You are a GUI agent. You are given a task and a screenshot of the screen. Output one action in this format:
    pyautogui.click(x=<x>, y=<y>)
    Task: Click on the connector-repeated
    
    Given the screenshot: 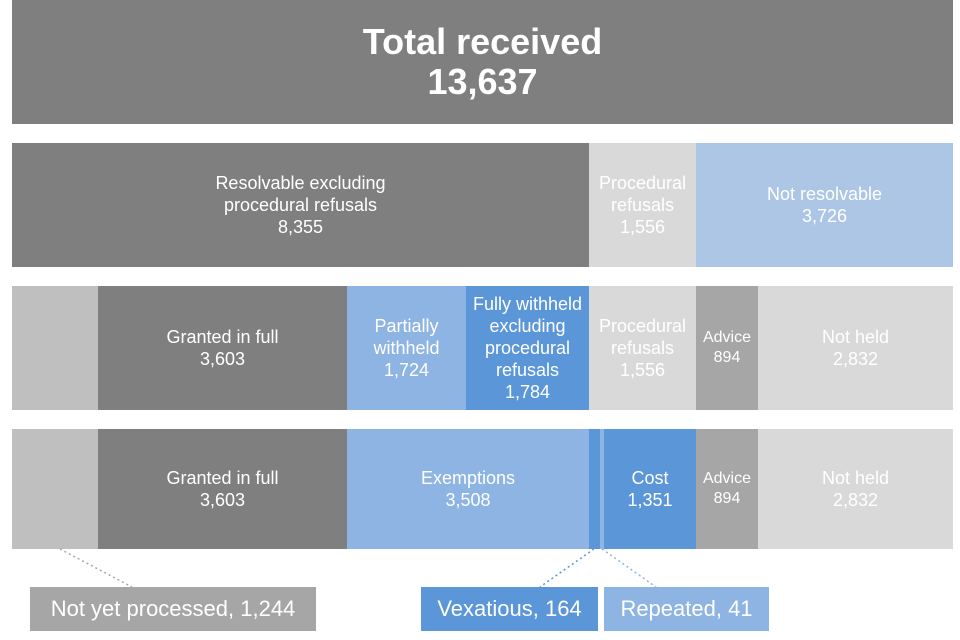 What is the action you would take?
    pyautogui.click(x=629, y=568)
    